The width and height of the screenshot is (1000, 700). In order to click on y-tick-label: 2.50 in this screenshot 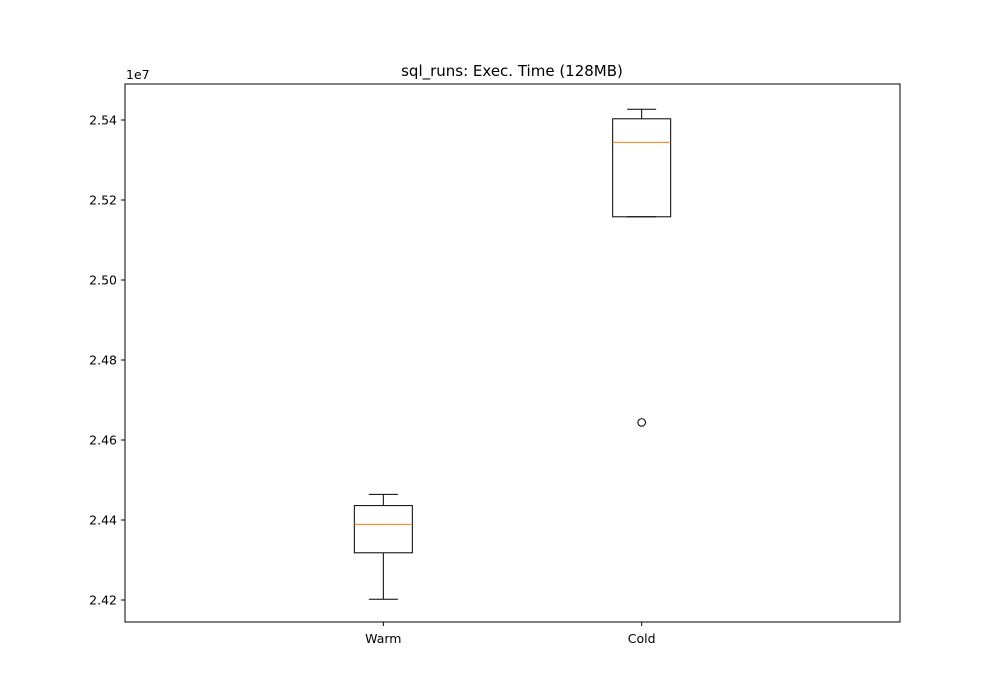, I will do `click(103, 280)`.